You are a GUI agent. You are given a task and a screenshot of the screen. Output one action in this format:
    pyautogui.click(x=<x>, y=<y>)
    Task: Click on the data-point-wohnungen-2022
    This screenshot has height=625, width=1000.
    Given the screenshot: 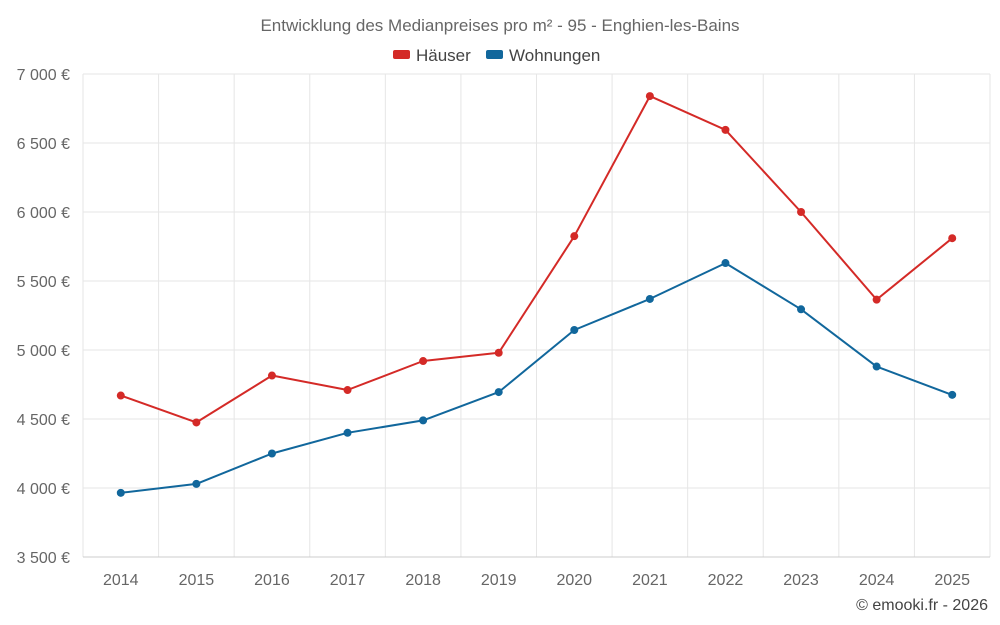 What is the action you would take?
    pyautogui.click(x=725, y=263)
    